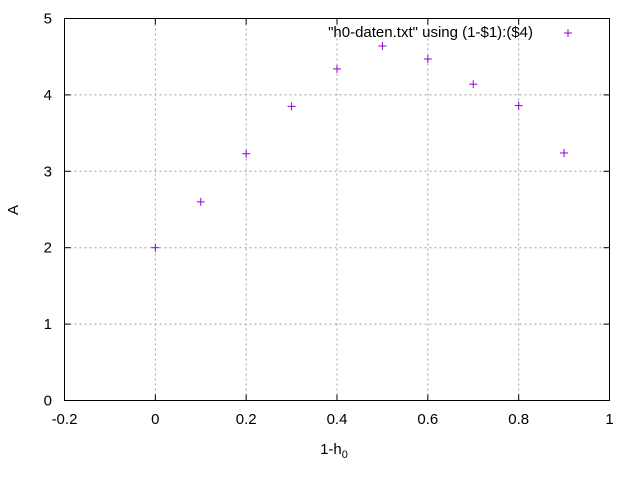 The image size is (640, 480). I want to click on x-axis-tick-labels: -0.2 0 0.2 0.4 0.6 0.8 1, so click(333, 419).